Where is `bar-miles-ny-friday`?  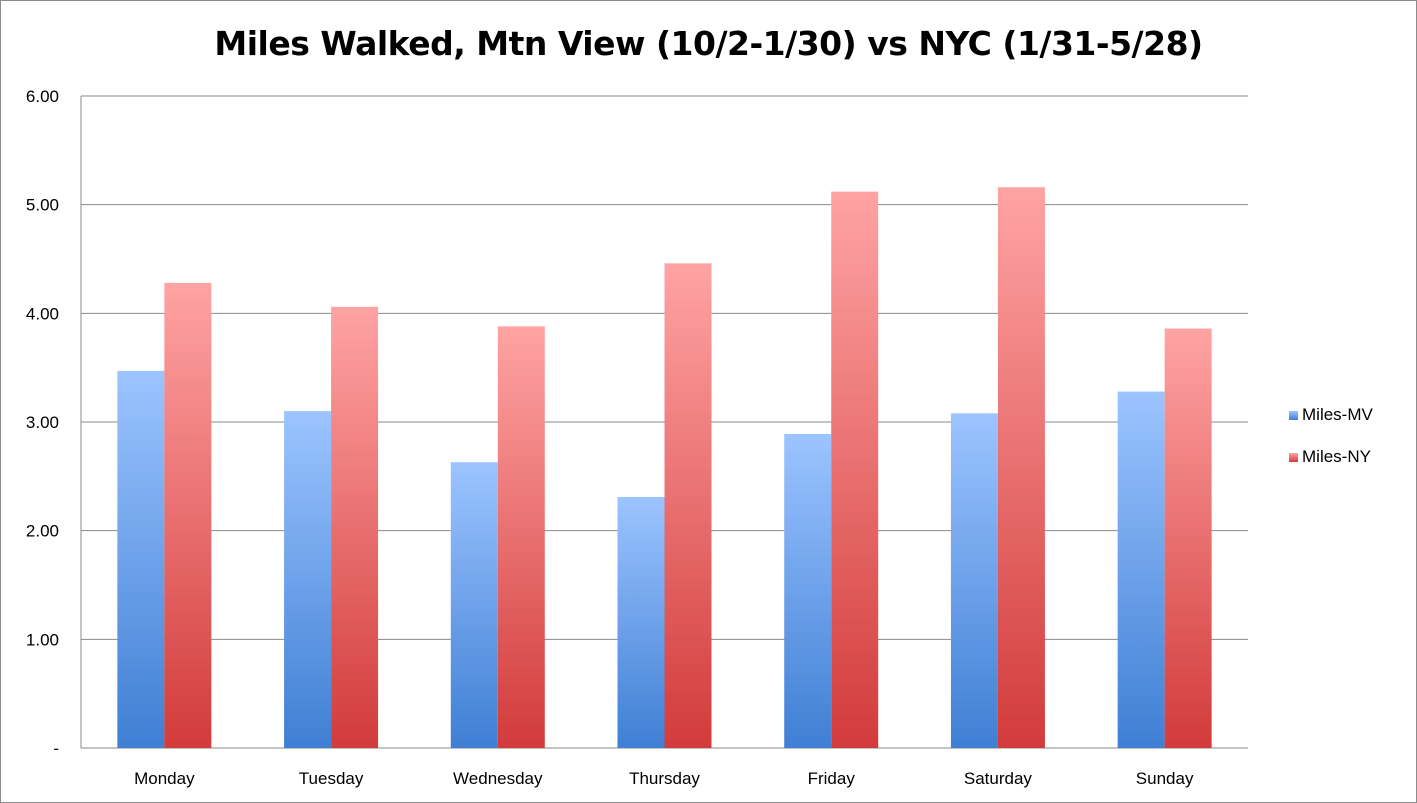
bar-miles-ny-friday is located at coordinates (855, 470).